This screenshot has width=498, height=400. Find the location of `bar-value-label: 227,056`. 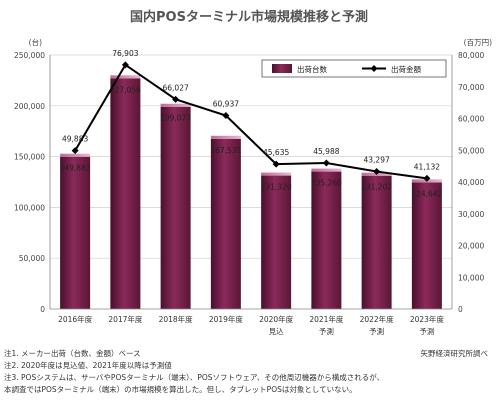

bar-value-label: 227,056 is located at coordinates (125, 89).